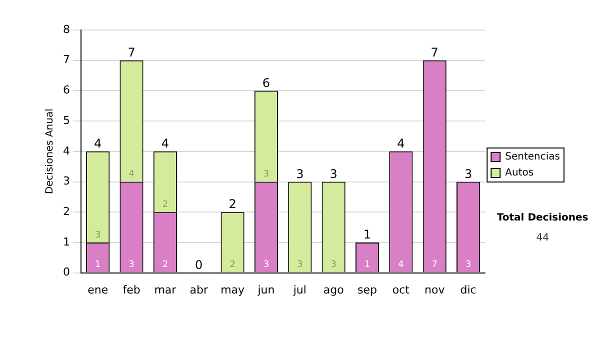  What do you see at coordinates (66, 120) in the screenshot?
I see `y-tick-label: 5` at bounding box center [66, 120].